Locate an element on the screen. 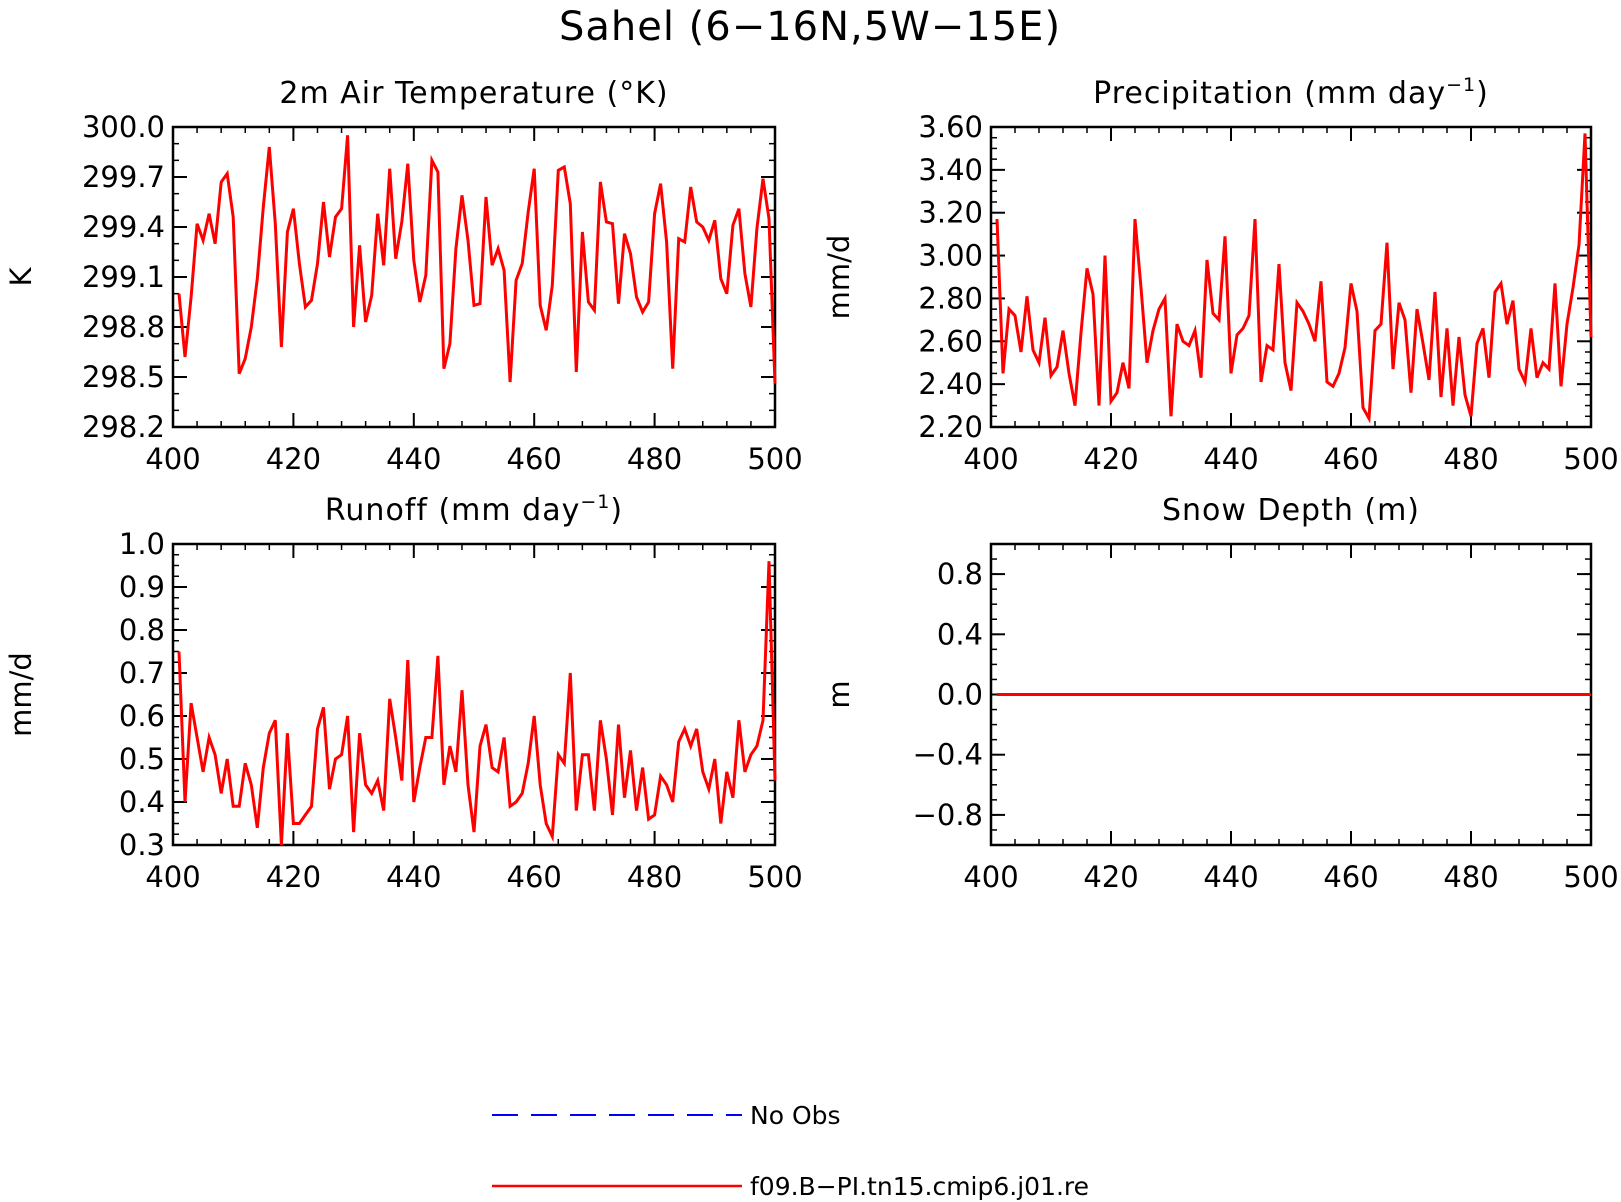 Image resolution: width=1621 pixels, height=1202 pixels. y-tick-label: 0.5 is located at coordinates (142, 759).